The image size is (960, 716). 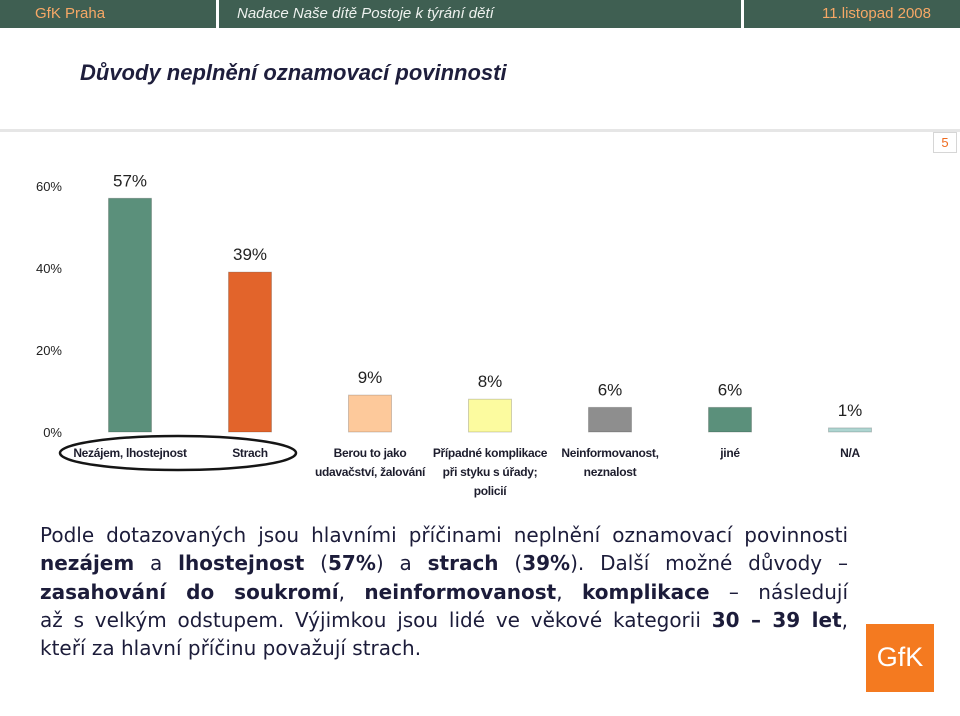 I want to click on y-axis: 0% 20% 40% 60%, so click(x=49, y=309).